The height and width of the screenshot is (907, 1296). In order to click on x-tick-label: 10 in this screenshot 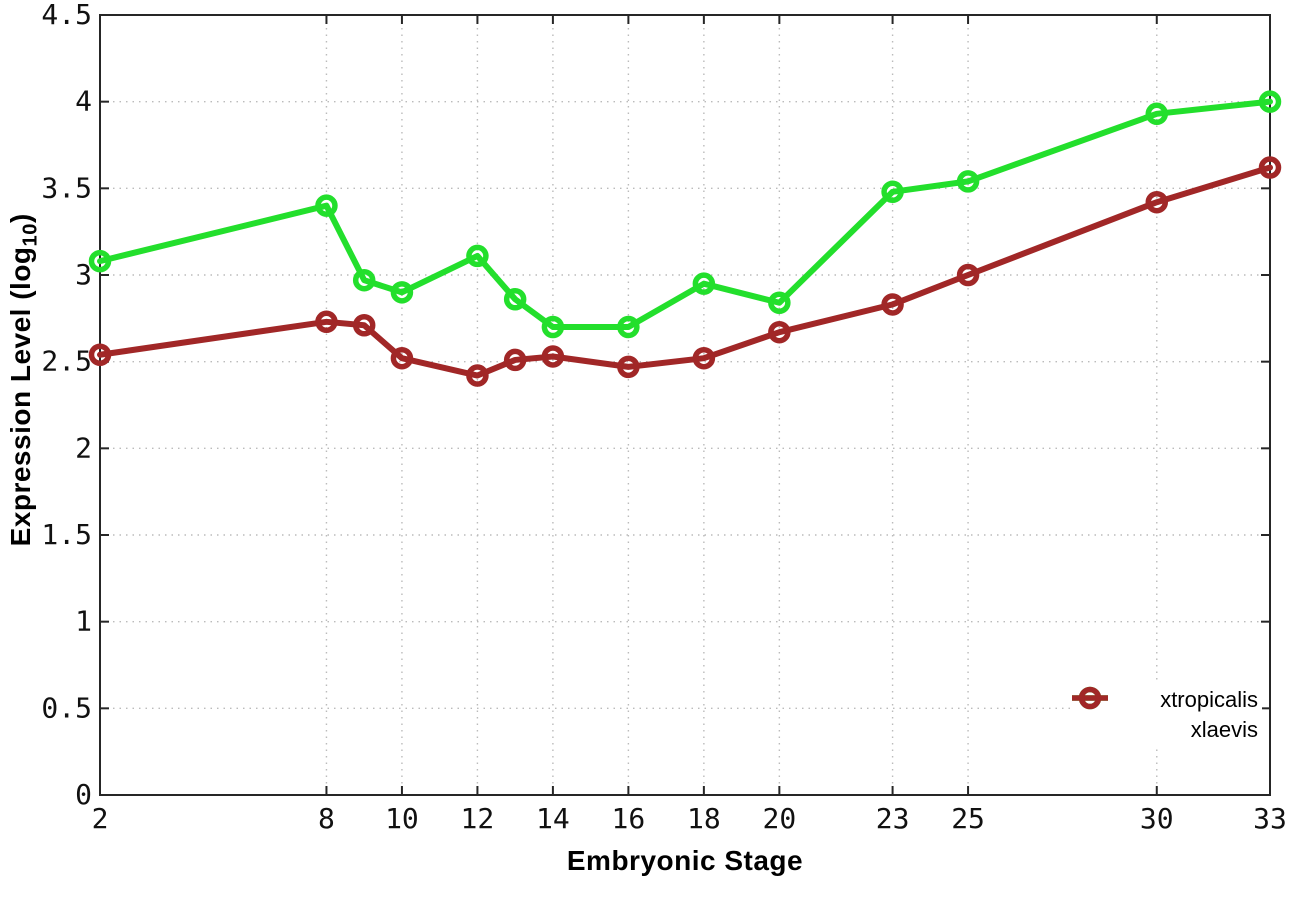, I will do `click(402, 818)`.